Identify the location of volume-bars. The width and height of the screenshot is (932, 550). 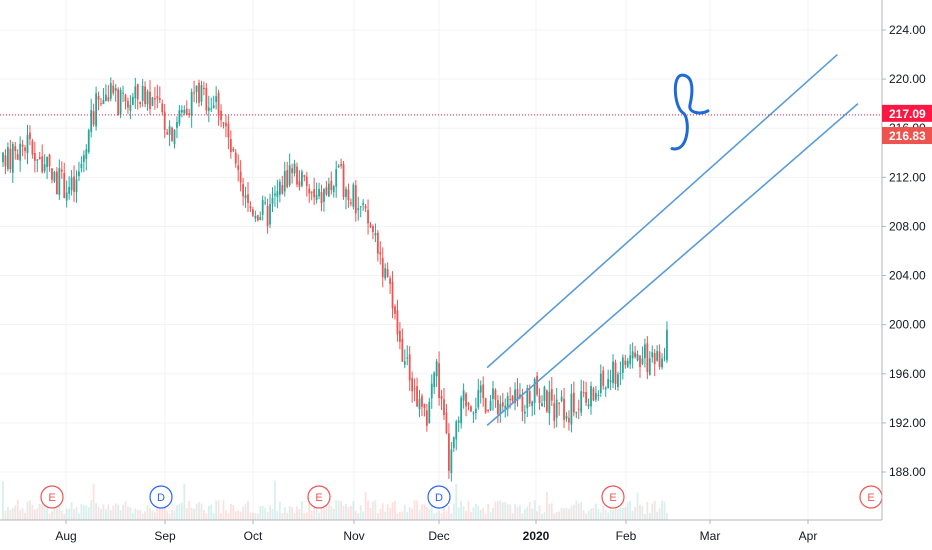
(335, 500).